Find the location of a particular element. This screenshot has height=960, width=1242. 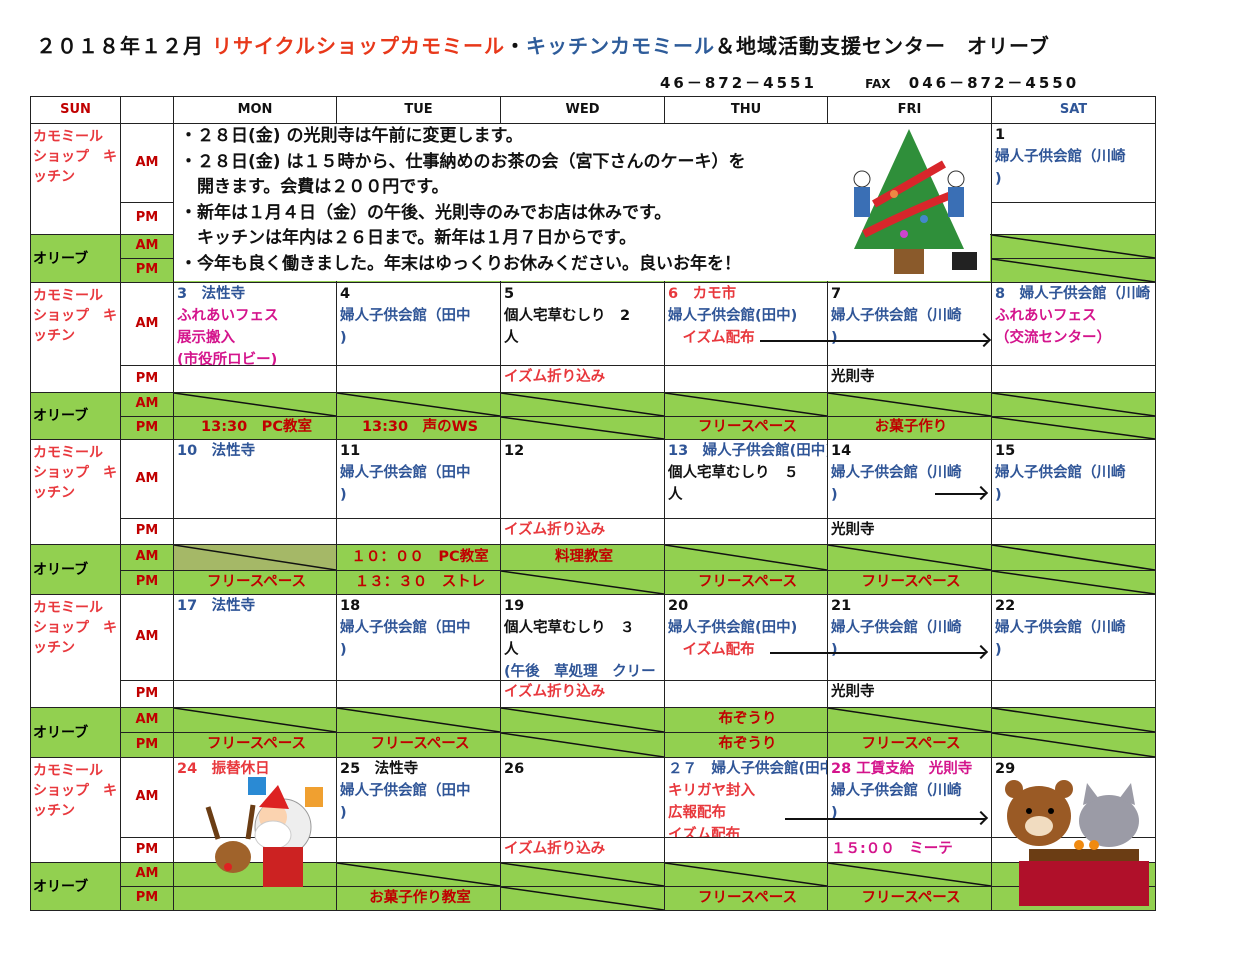

day-entry: 個人宅草むしり ５ is located at coordinates (733, 473).